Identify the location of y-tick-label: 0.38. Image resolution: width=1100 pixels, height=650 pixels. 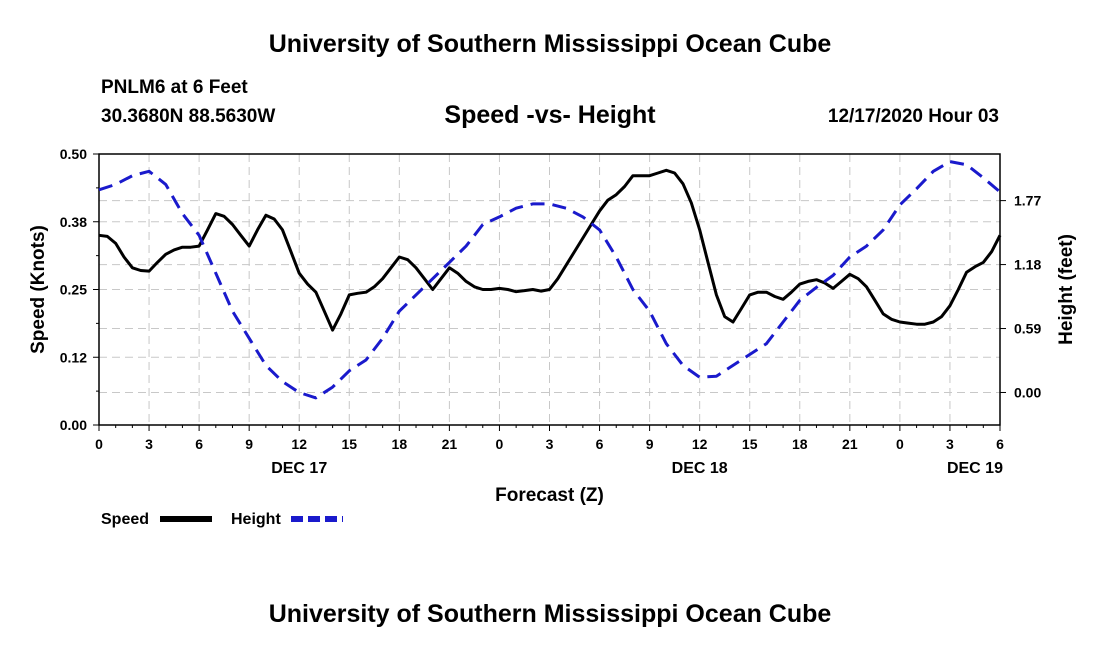
(73, 222).